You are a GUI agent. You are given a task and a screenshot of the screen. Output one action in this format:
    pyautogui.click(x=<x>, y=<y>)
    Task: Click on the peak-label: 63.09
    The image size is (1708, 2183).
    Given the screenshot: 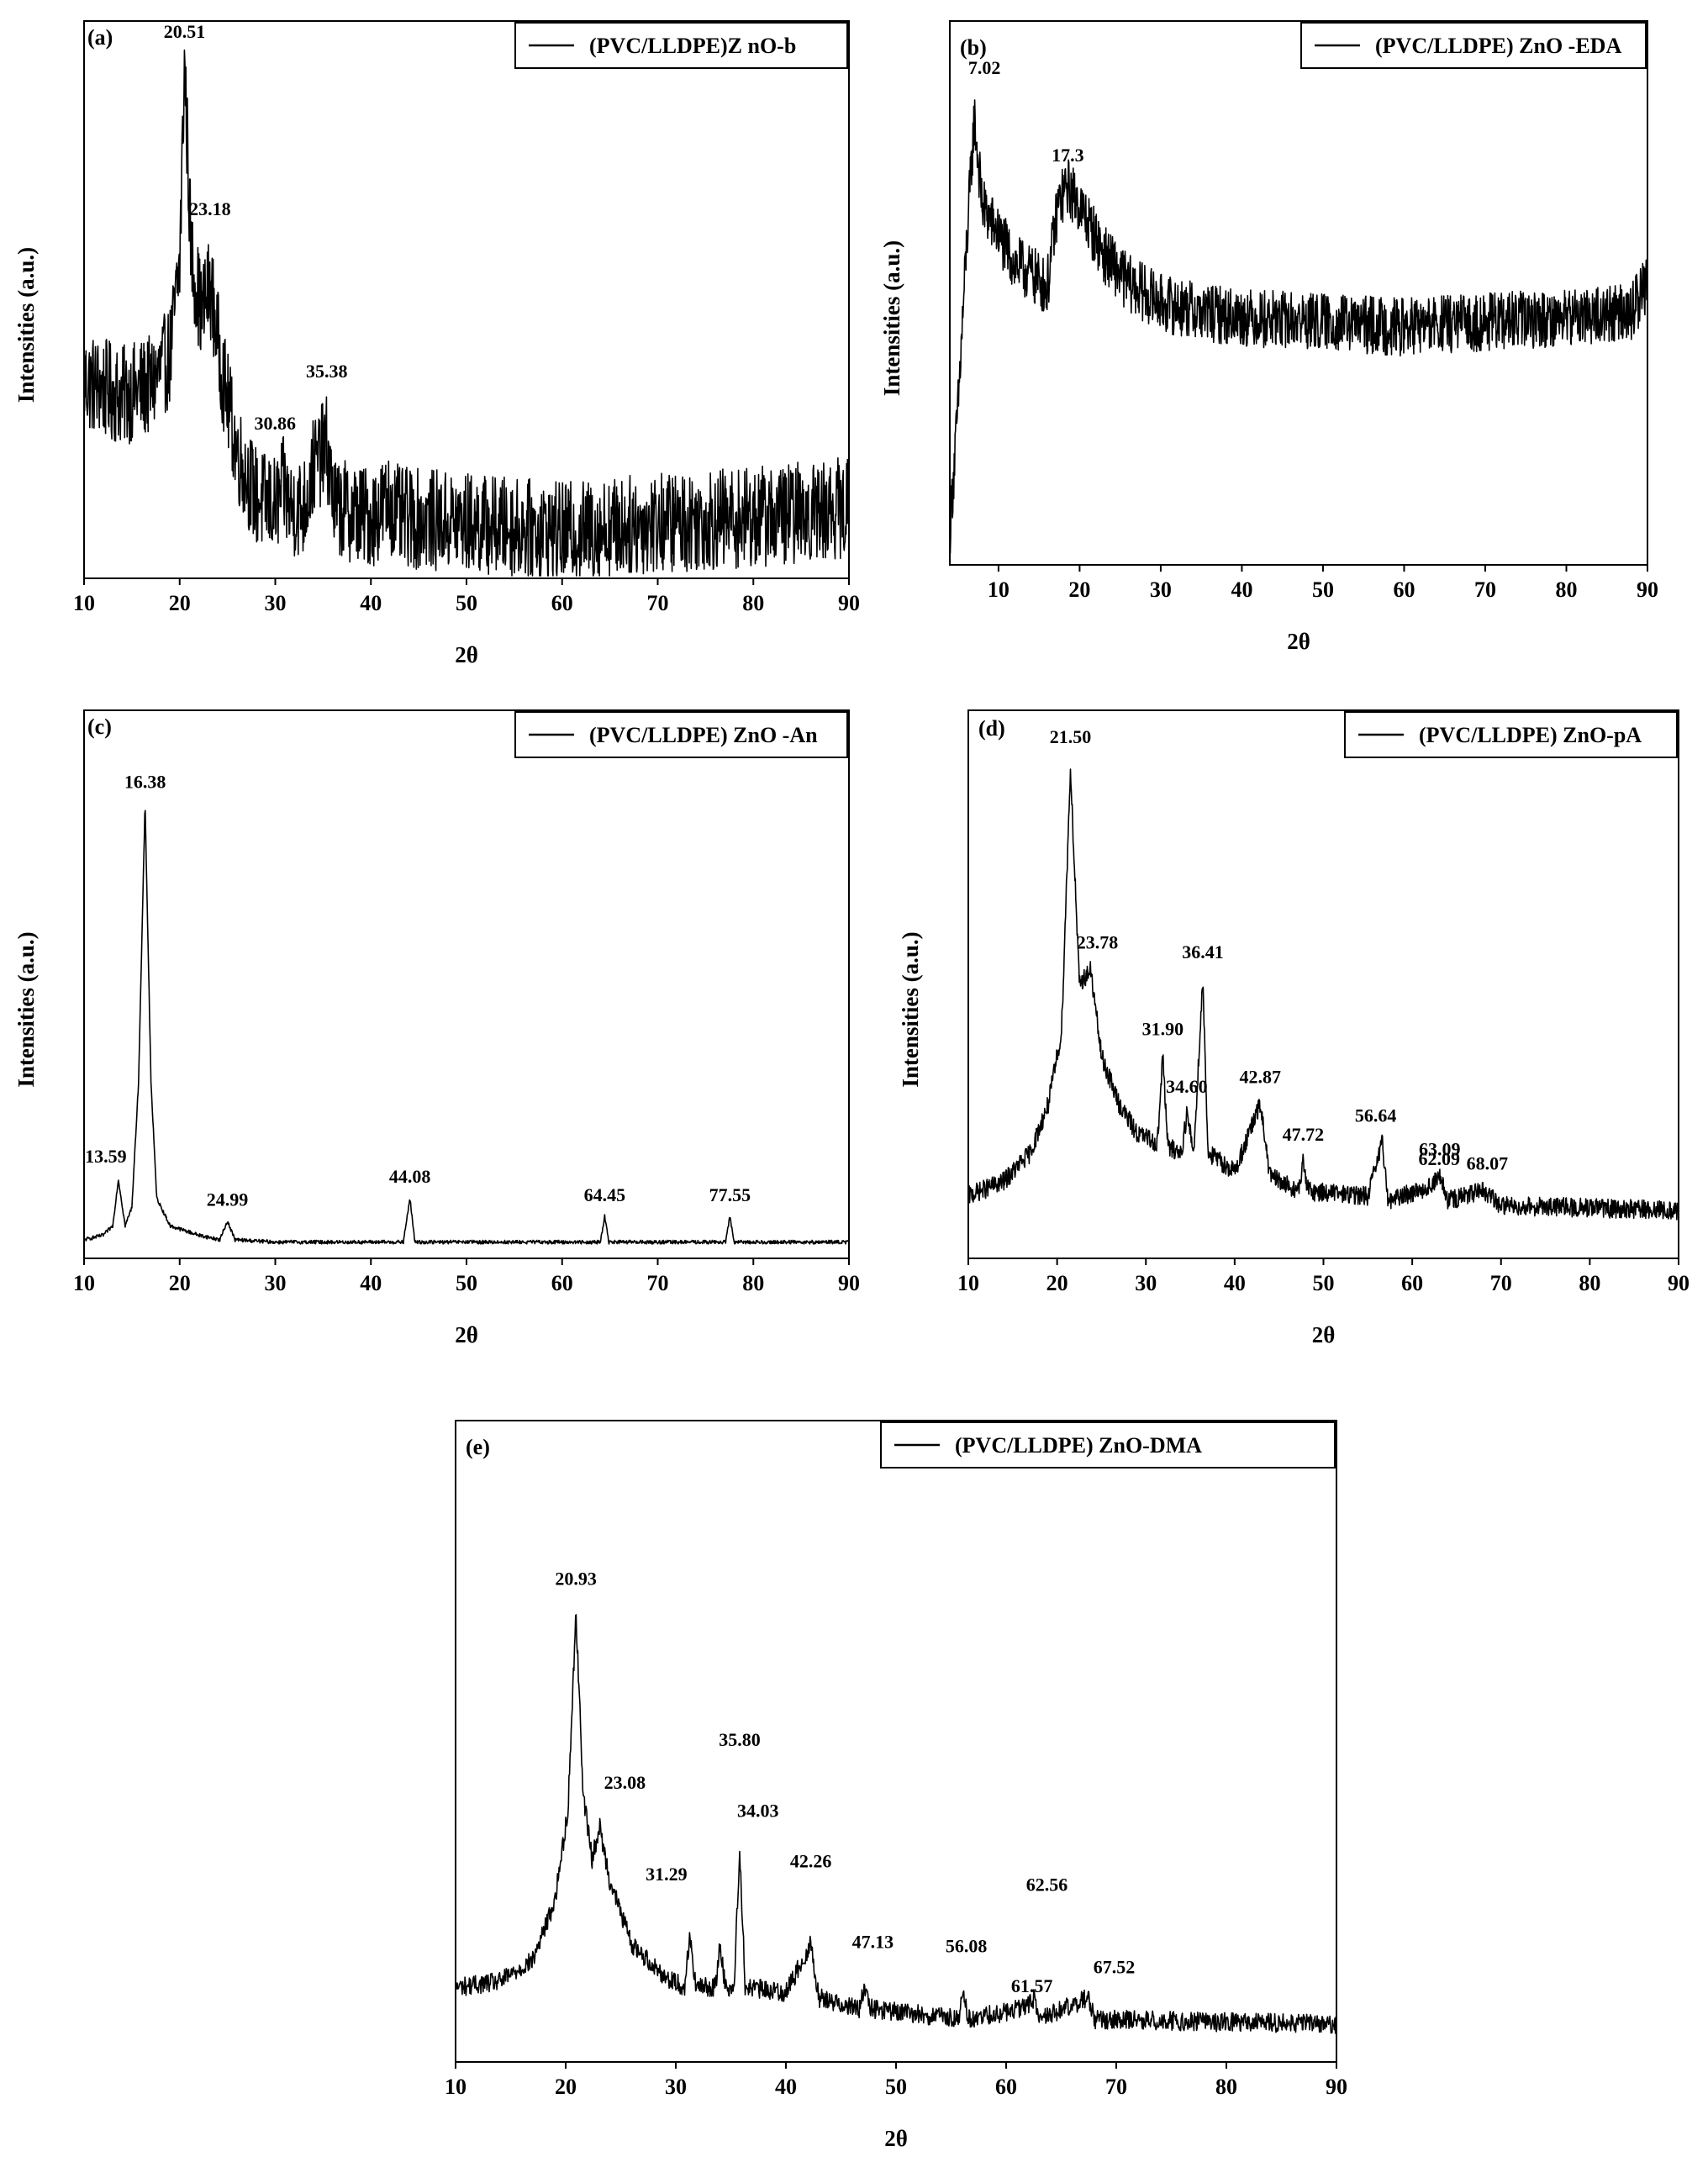 What is the action you would take?
    pyautogui.click(x=1440, y=1148)
    